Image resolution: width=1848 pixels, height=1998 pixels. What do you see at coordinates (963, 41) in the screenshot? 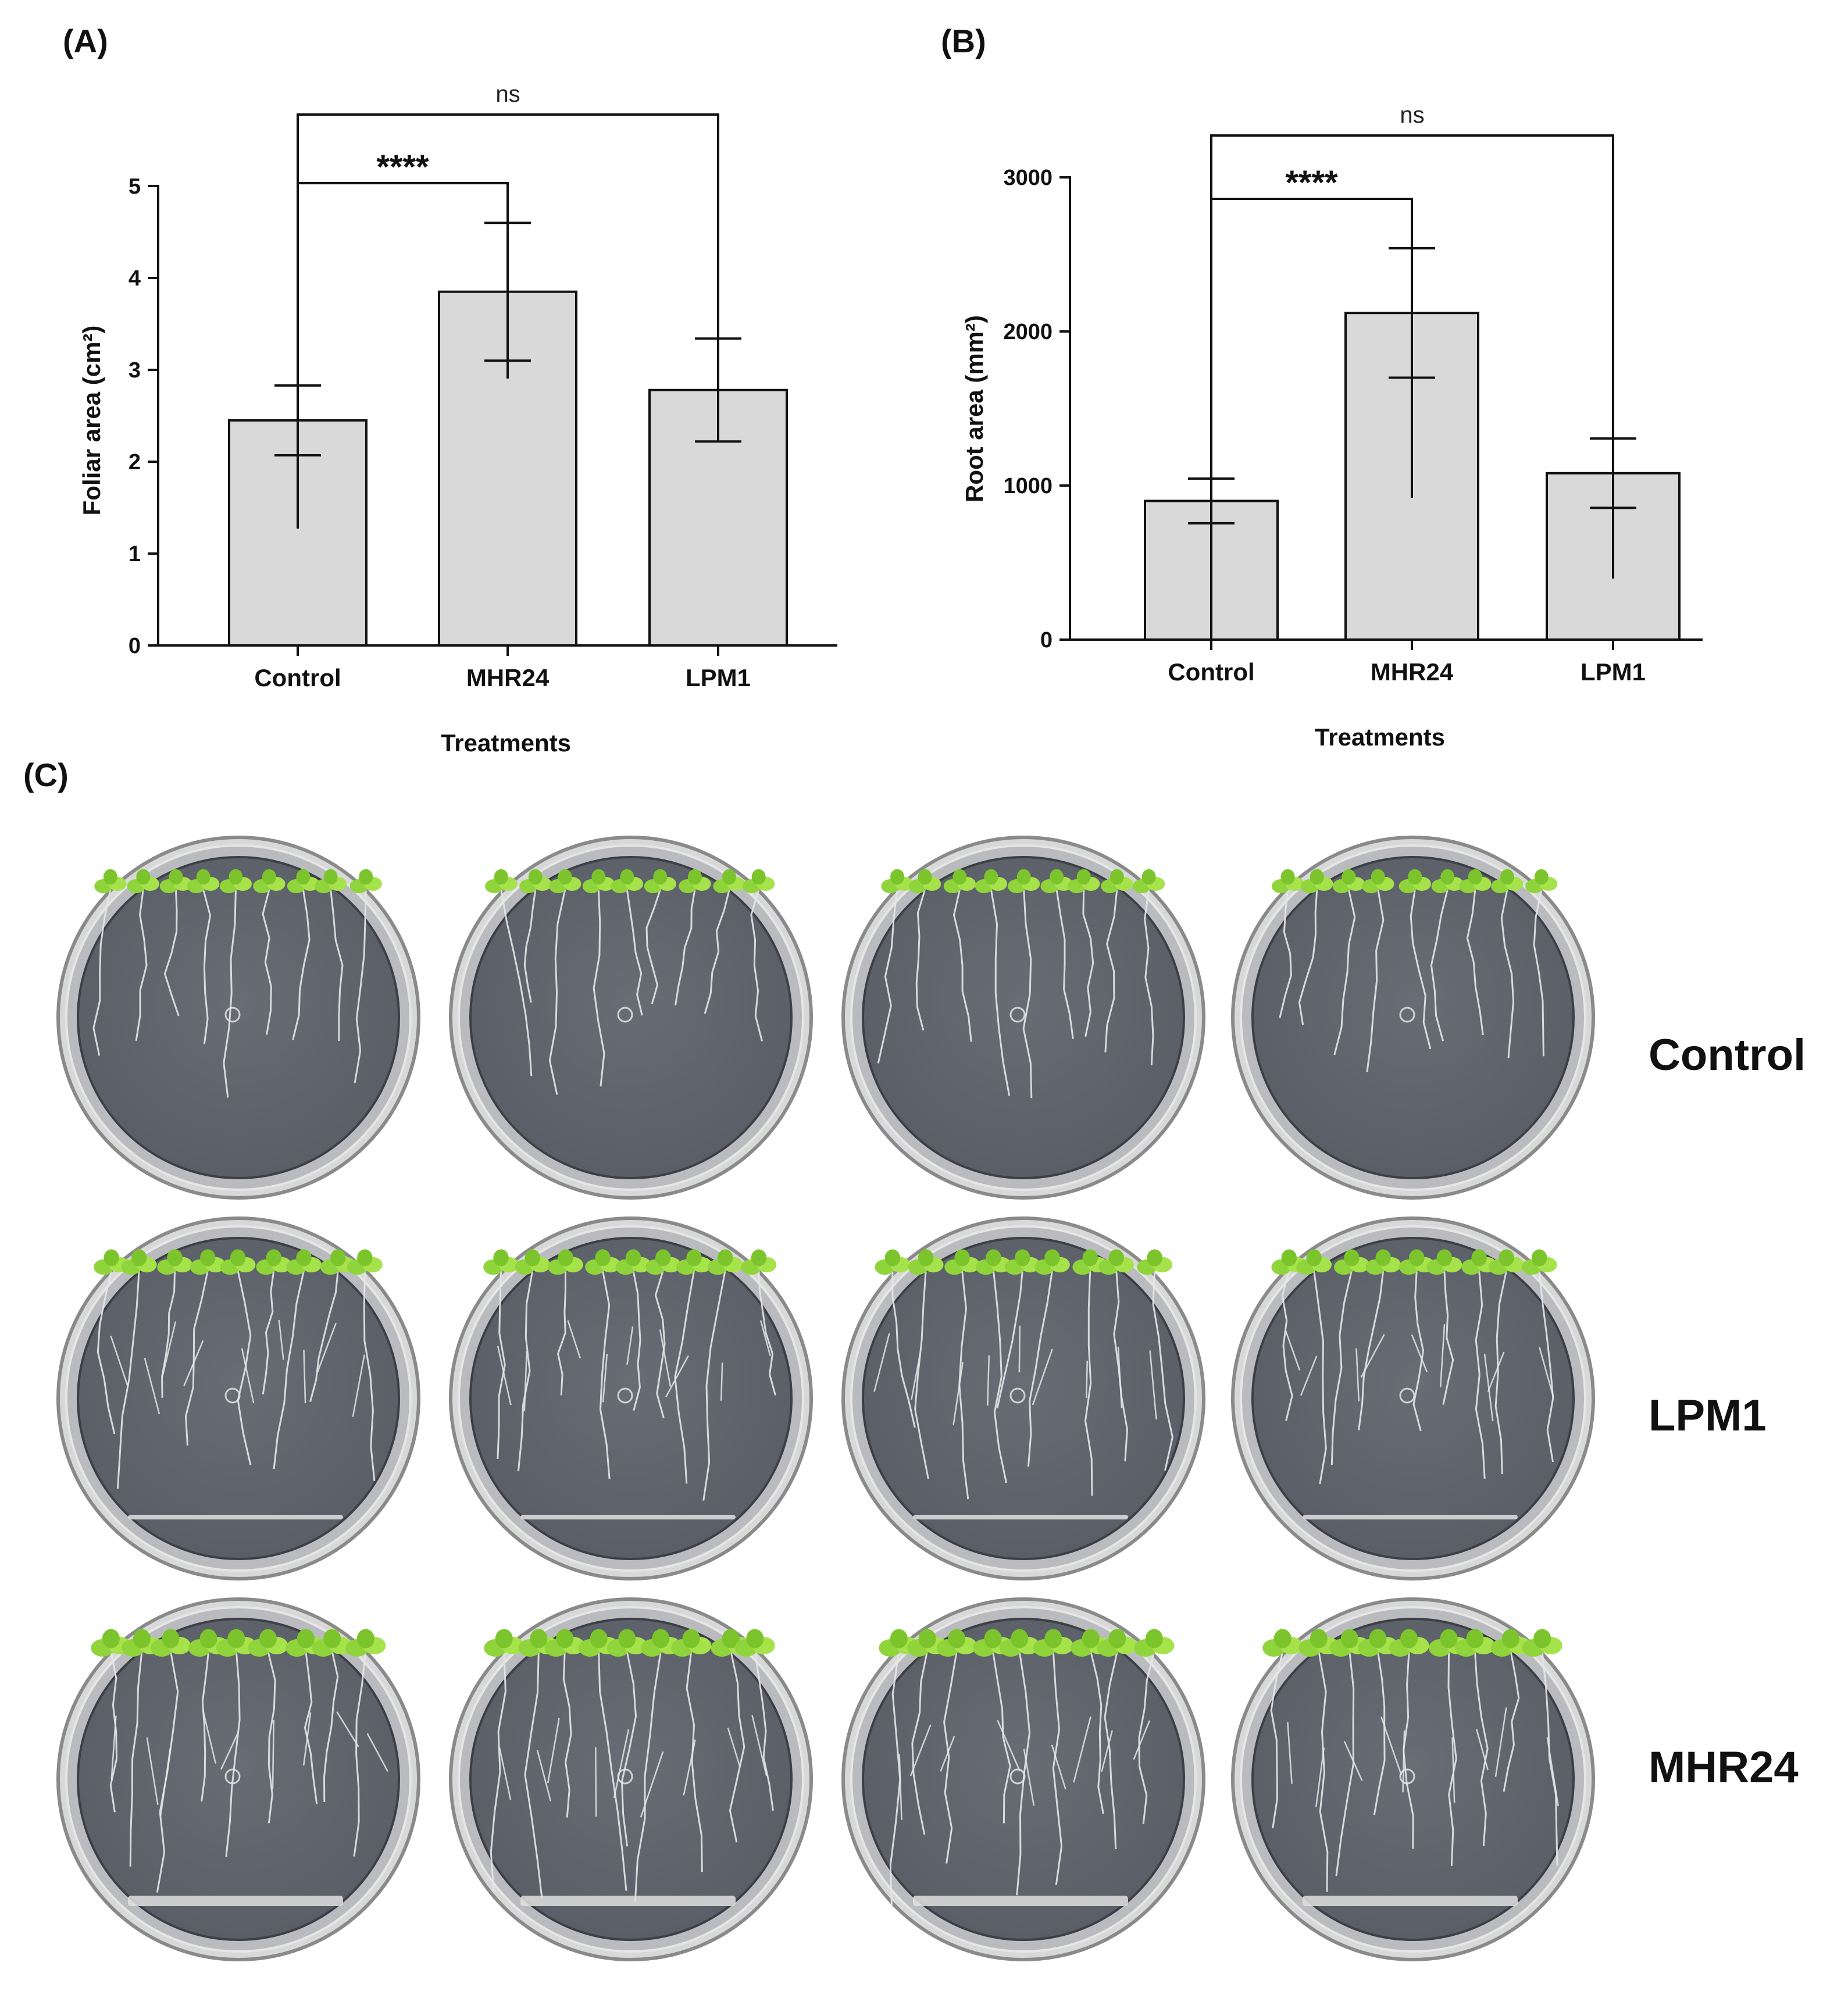
I see `panel-label-b: (B)` at bounding box center [963, 41].